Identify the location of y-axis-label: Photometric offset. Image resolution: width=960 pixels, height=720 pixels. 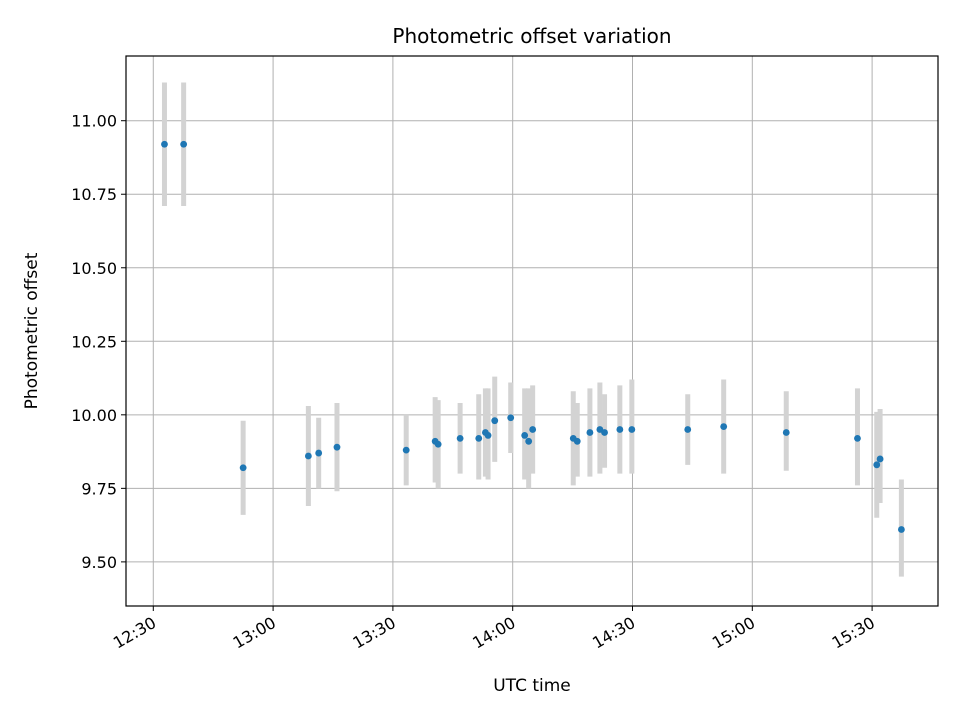
(32, 330).